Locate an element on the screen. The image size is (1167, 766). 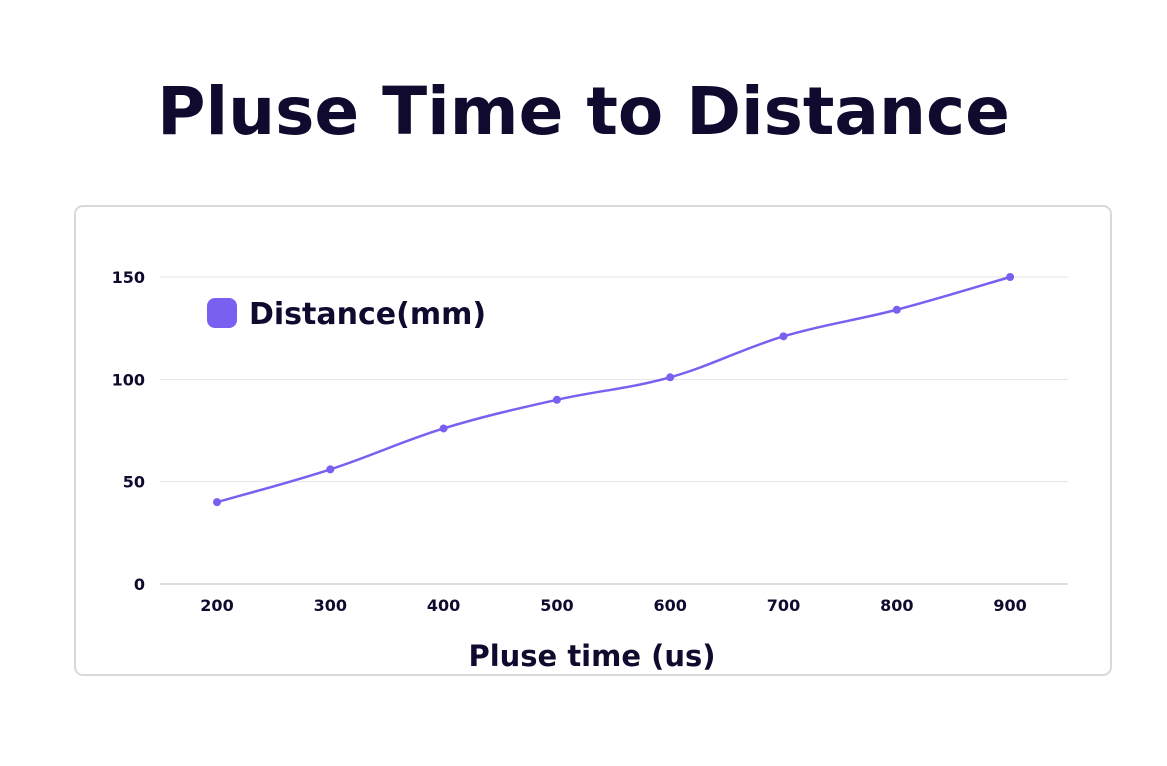
y-tick-label: 100 is located at coordinates (128, 379).